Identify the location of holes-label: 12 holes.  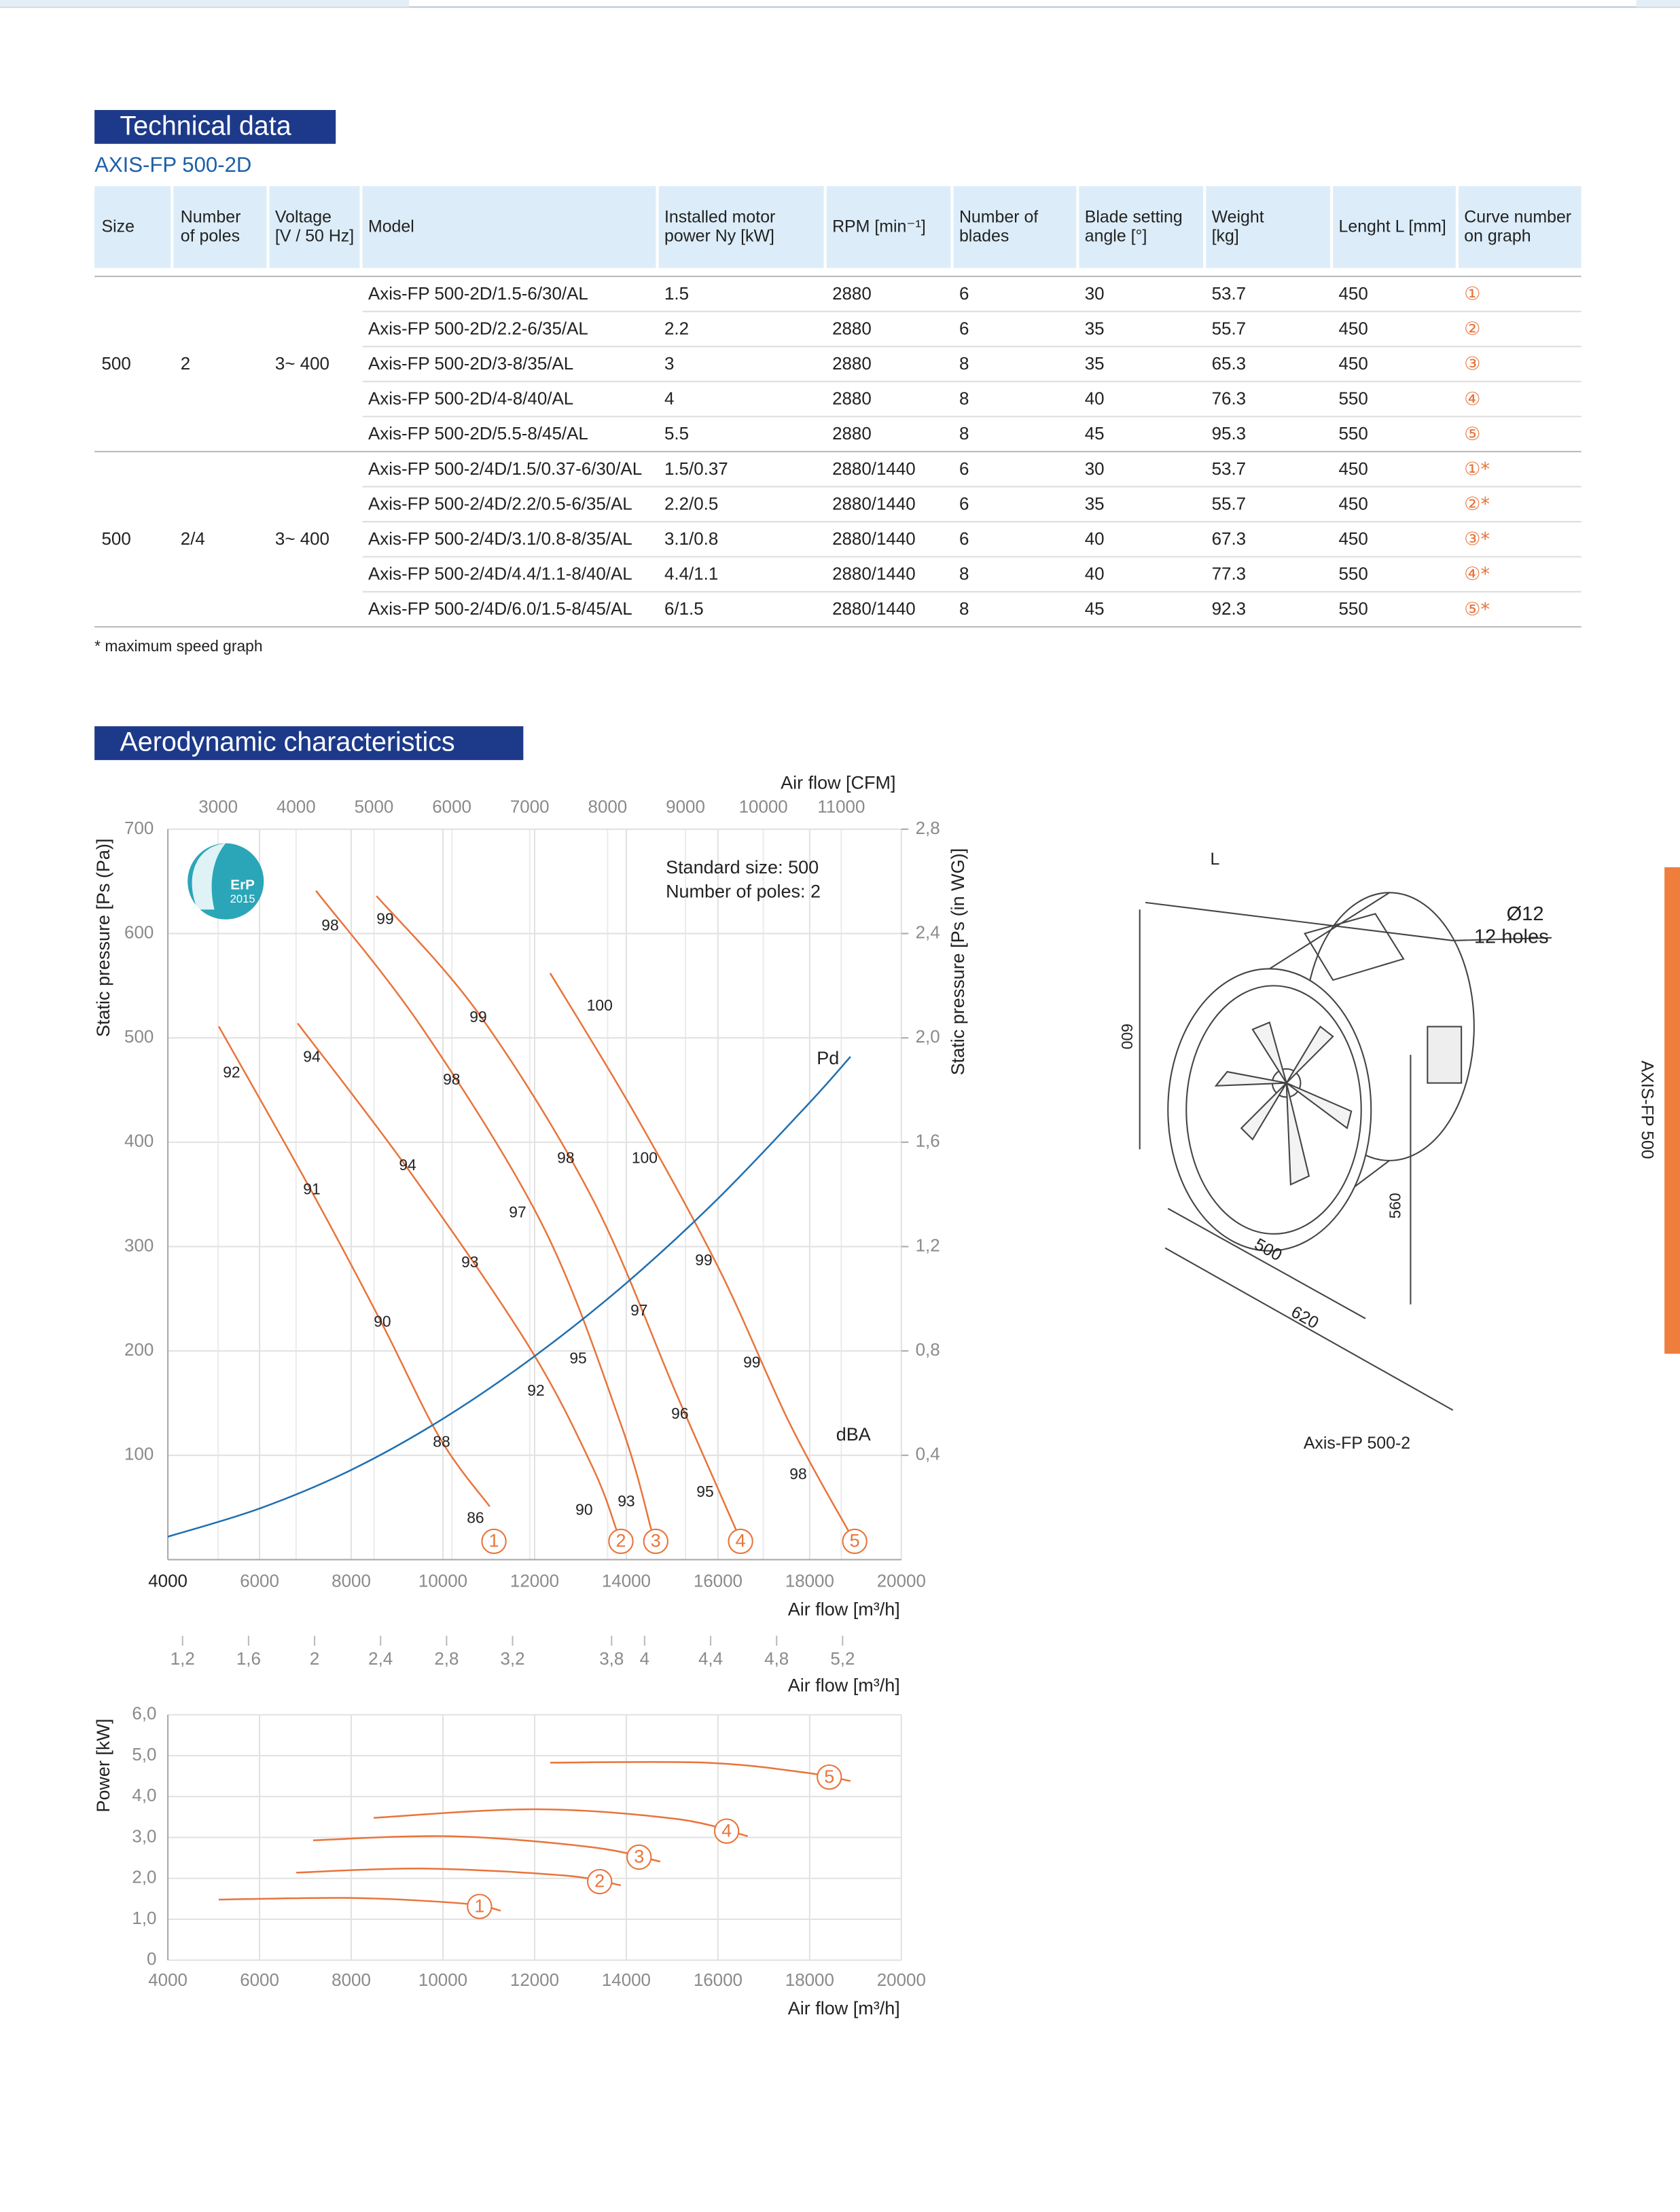
(1511, 936).